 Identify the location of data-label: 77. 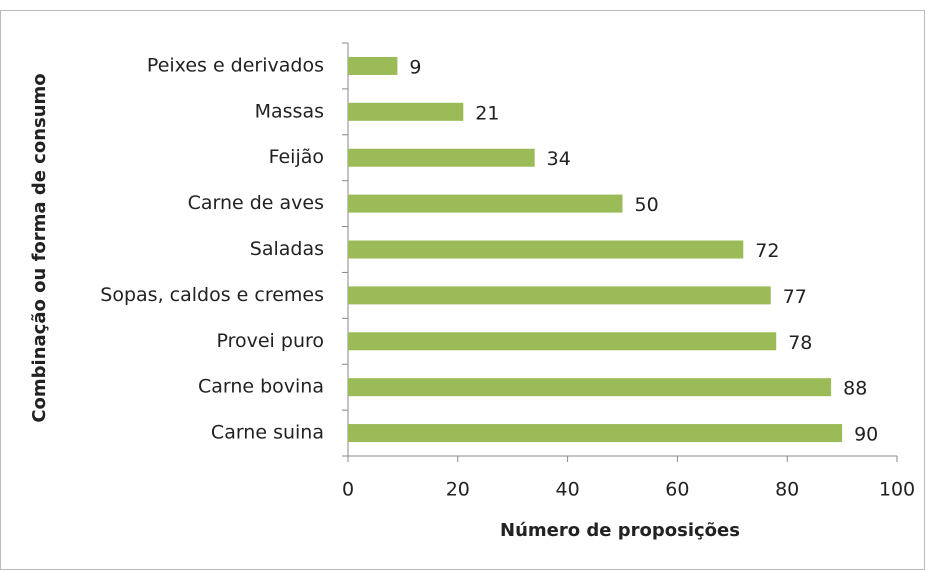
(795, 297).